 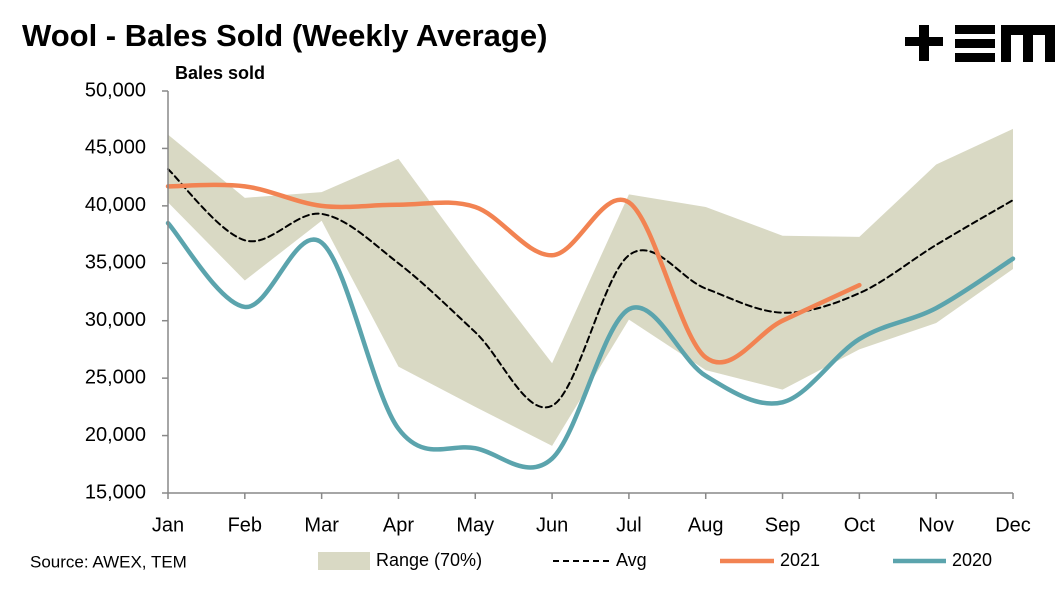 I want to click on y-tick-label: 30,000, so click(x=115, y=320).